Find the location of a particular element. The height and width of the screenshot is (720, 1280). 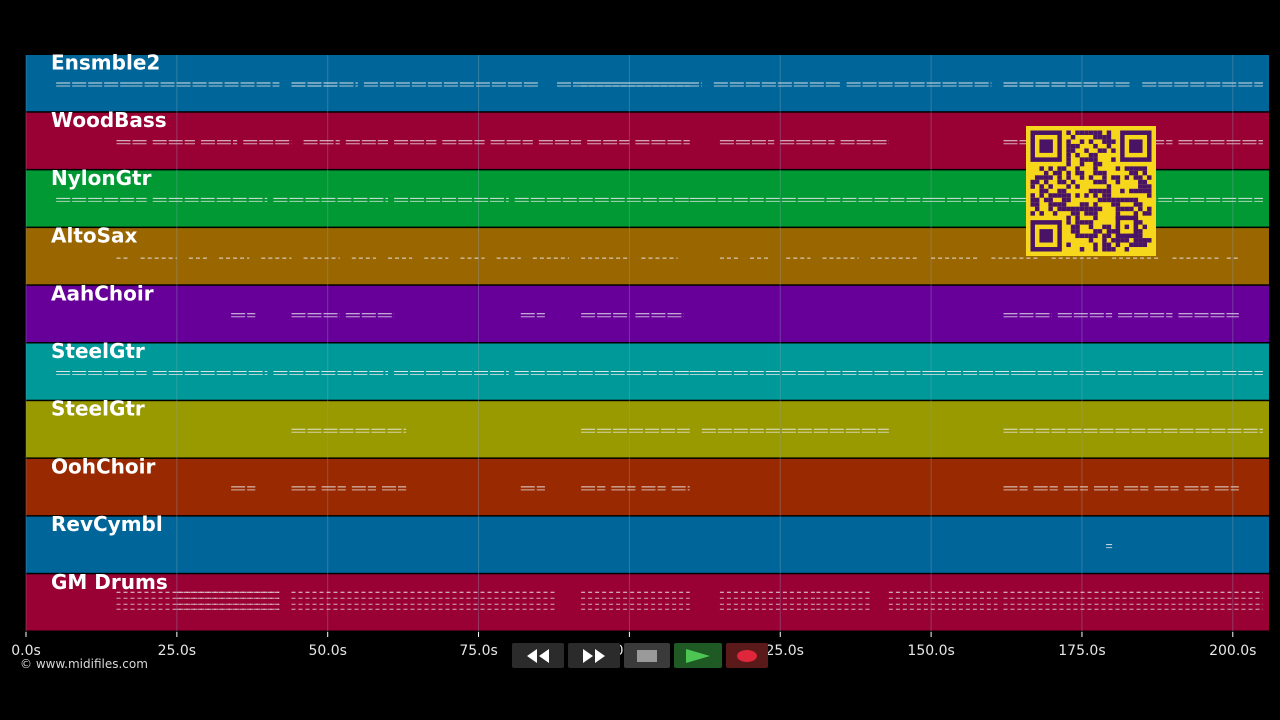

play-icon is located at coordinates (698, 655).